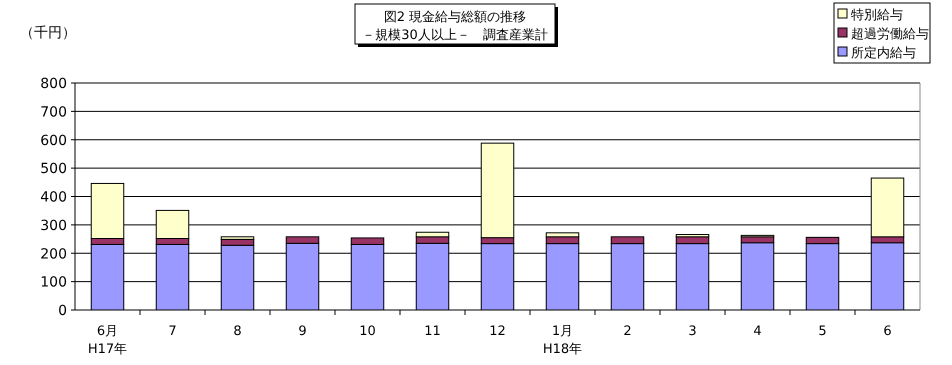 The height and width of the screenshot is (365, 952). What do you see at coordinates (53, 254) in the screenshot?
I see `y-tick-label: 200` at bounding box center [53, 254].